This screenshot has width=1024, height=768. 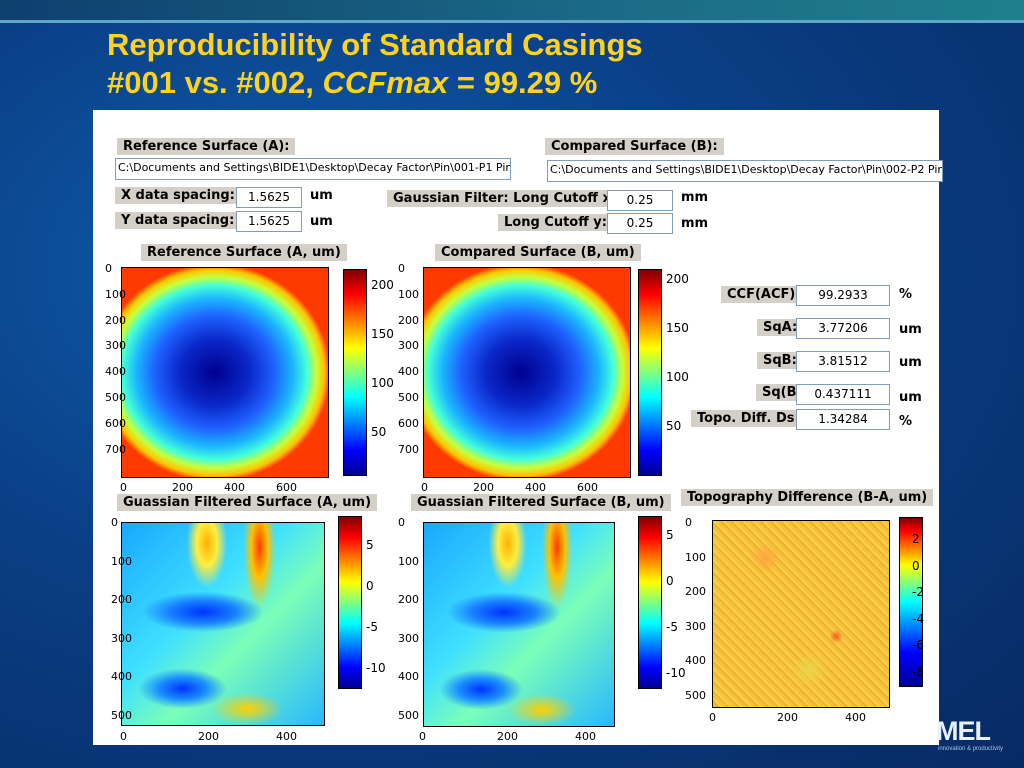 I want to click on x-spacing-unit: um, so click(x=321, y=195).